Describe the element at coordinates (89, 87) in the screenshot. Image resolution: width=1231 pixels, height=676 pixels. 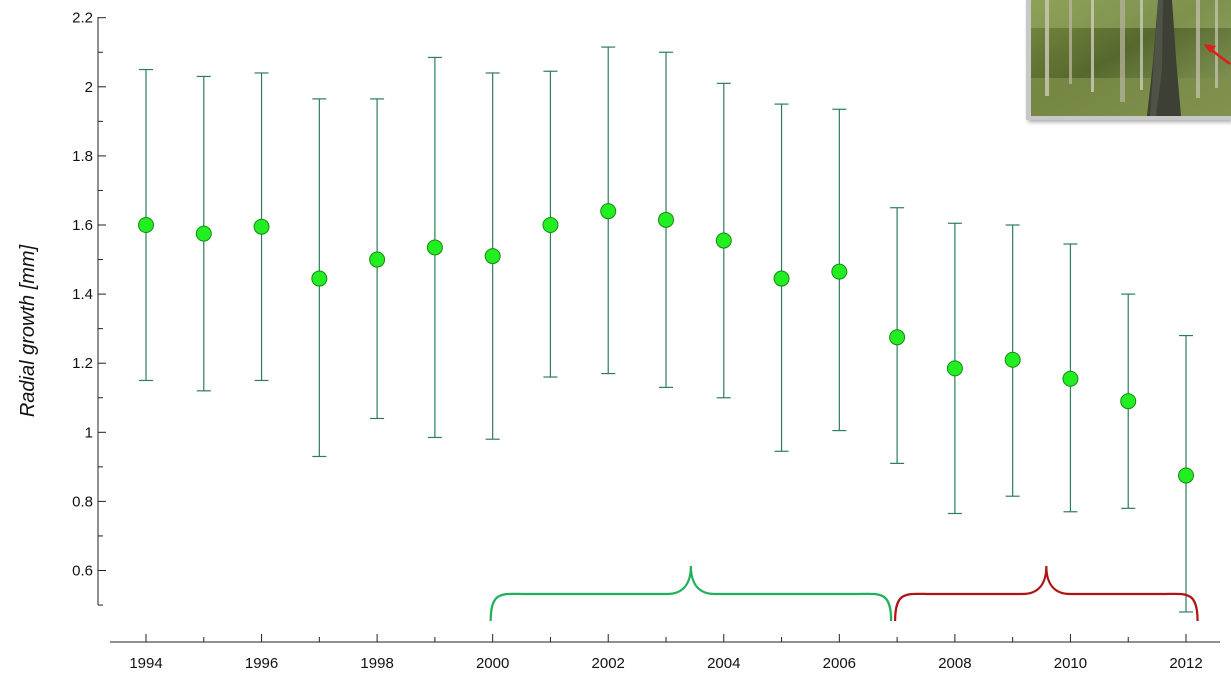
I see `y-tick-label: 2` at that location.